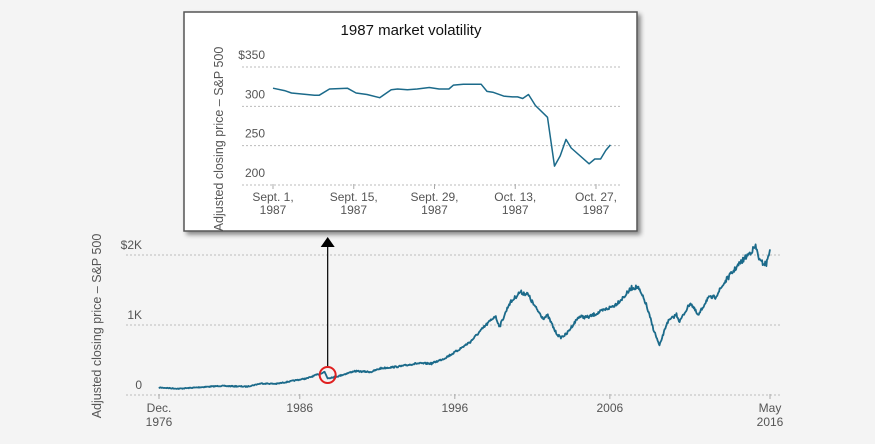  I want to click on inset-x-tick-label: Oct. 27,, so click(596, 197).